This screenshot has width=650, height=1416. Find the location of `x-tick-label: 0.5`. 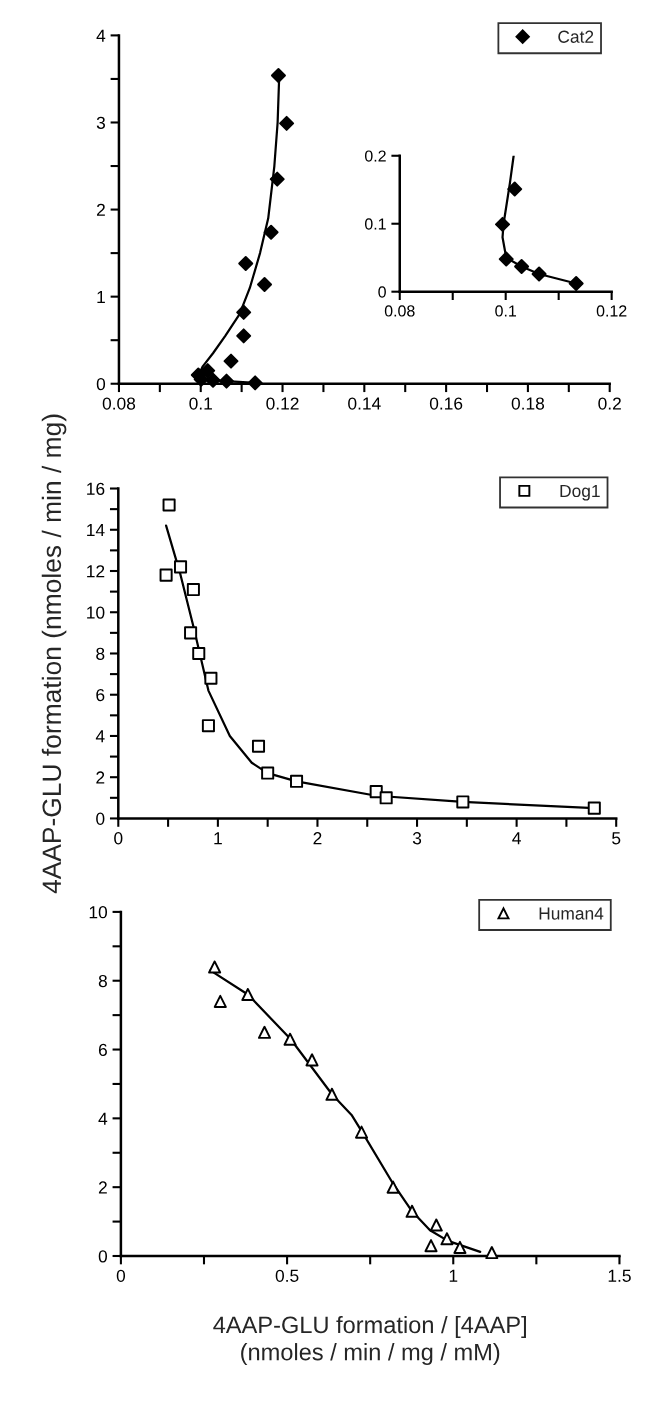

x-tick-label: 0.5 is located at coordinates (287, 1275).